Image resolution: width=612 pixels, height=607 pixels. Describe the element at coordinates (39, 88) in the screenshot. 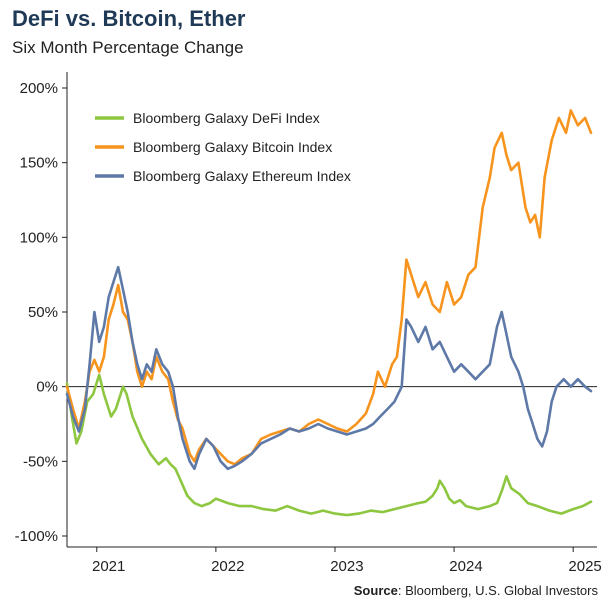

I see `y-tick-label: 200%` at that location.